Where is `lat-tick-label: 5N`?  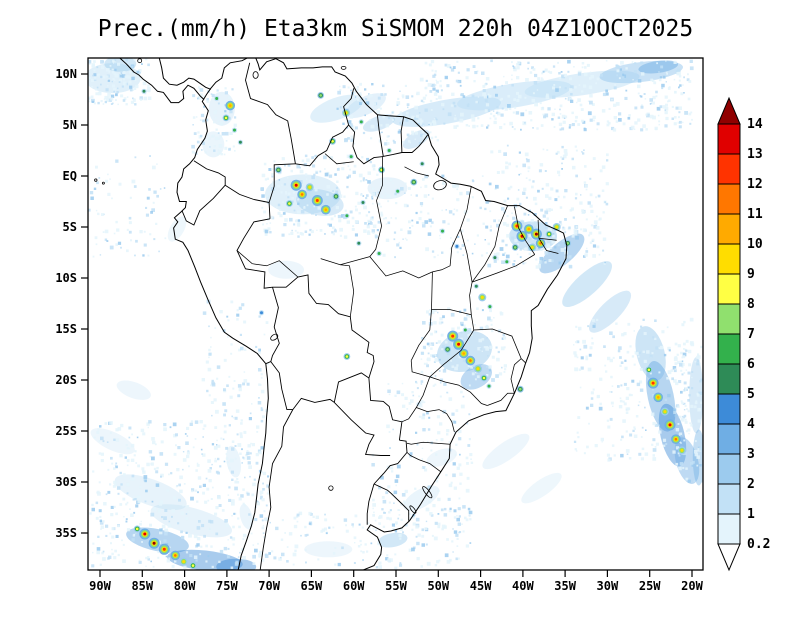 lat-tick-label: 5N is located at coordinates (70, 125).